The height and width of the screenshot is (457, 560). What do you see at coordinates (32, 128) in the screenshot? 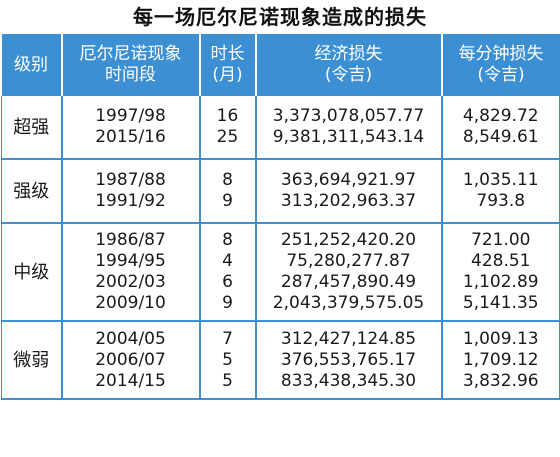
I see `level-cell: 超强` at bounding box center [32, 128].